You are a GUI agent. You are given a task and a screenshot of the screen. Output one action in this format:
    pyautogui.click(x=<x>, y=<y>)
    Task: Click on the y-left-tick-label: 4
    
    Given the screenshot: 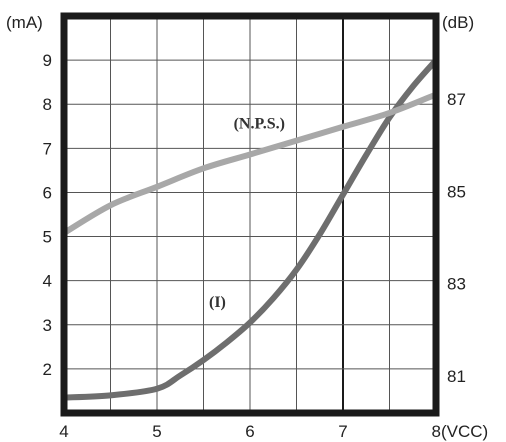 What is the action you would take?
    pyautogui.click(x=47, y=281)
    